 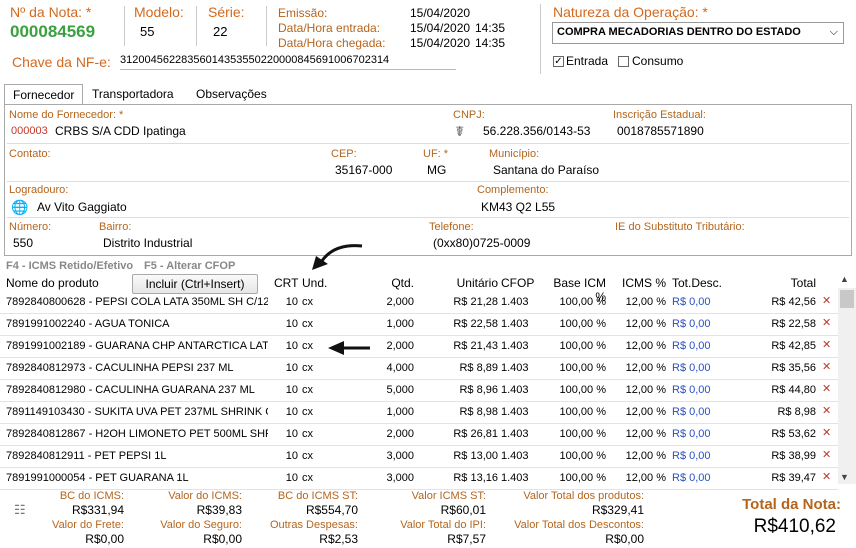 What do you see at coordinates (645, 324) in the screenshot?
I see `cell-icms: 12,00 %` at bounding box center [645, 324].